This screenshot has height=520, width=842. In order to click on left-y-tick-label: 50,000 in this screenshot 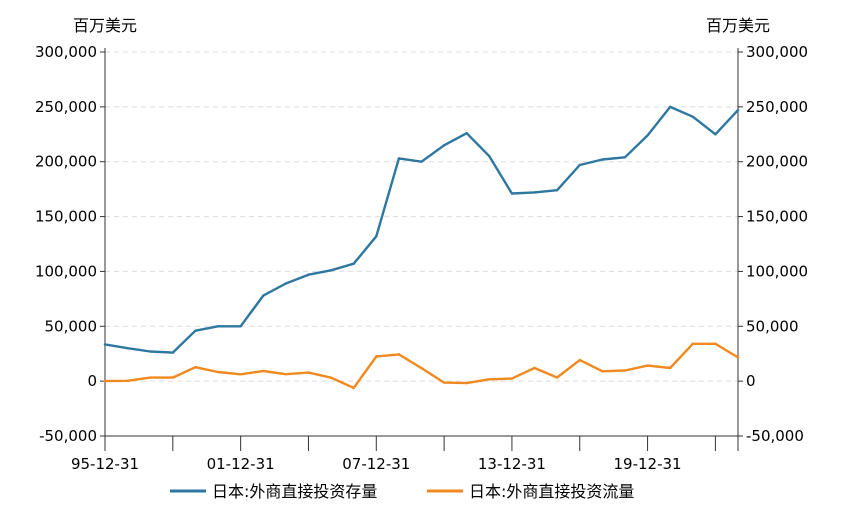, I will do `click(71, 326)`.